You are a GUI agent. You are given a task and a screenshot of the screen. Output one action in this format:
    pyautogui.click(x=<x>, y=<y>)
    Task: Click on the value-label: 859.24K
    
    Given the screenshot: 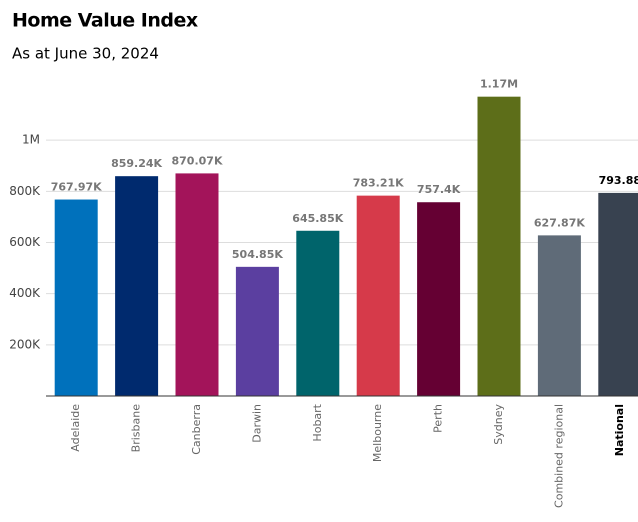 What is the action you would take?
    pyautogui.click(x=136, y=163)
    